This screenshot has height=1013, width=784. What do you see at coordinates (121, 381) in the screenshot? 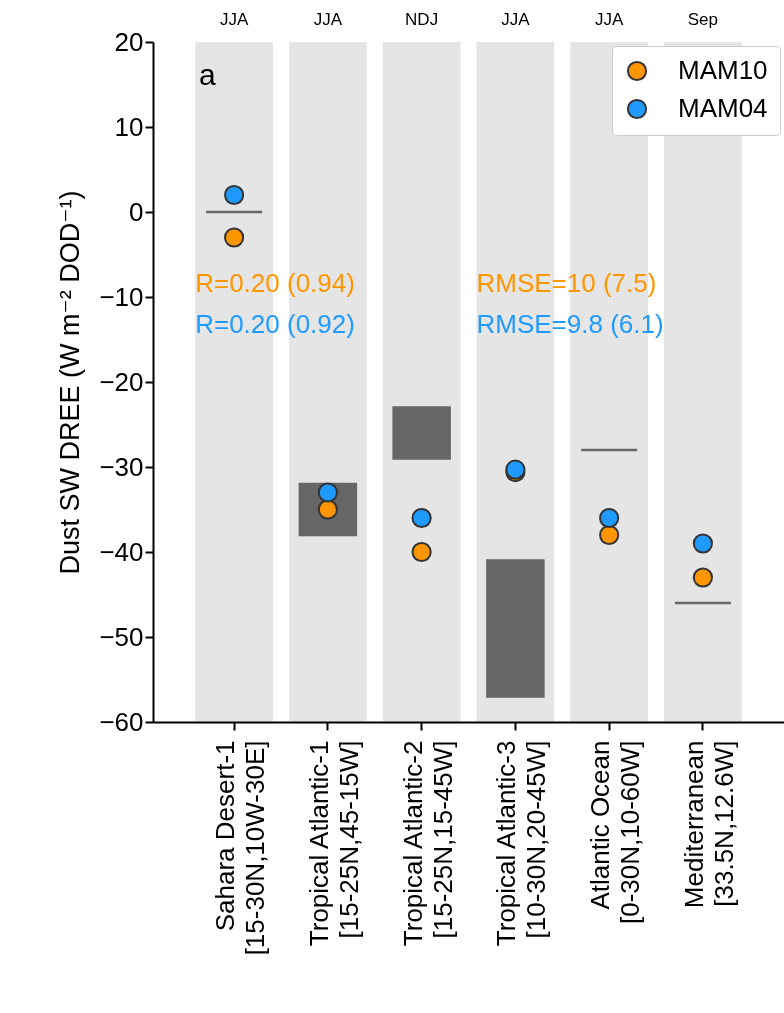
I see `y-tick-label: −20` at bounding box center [121, 381].